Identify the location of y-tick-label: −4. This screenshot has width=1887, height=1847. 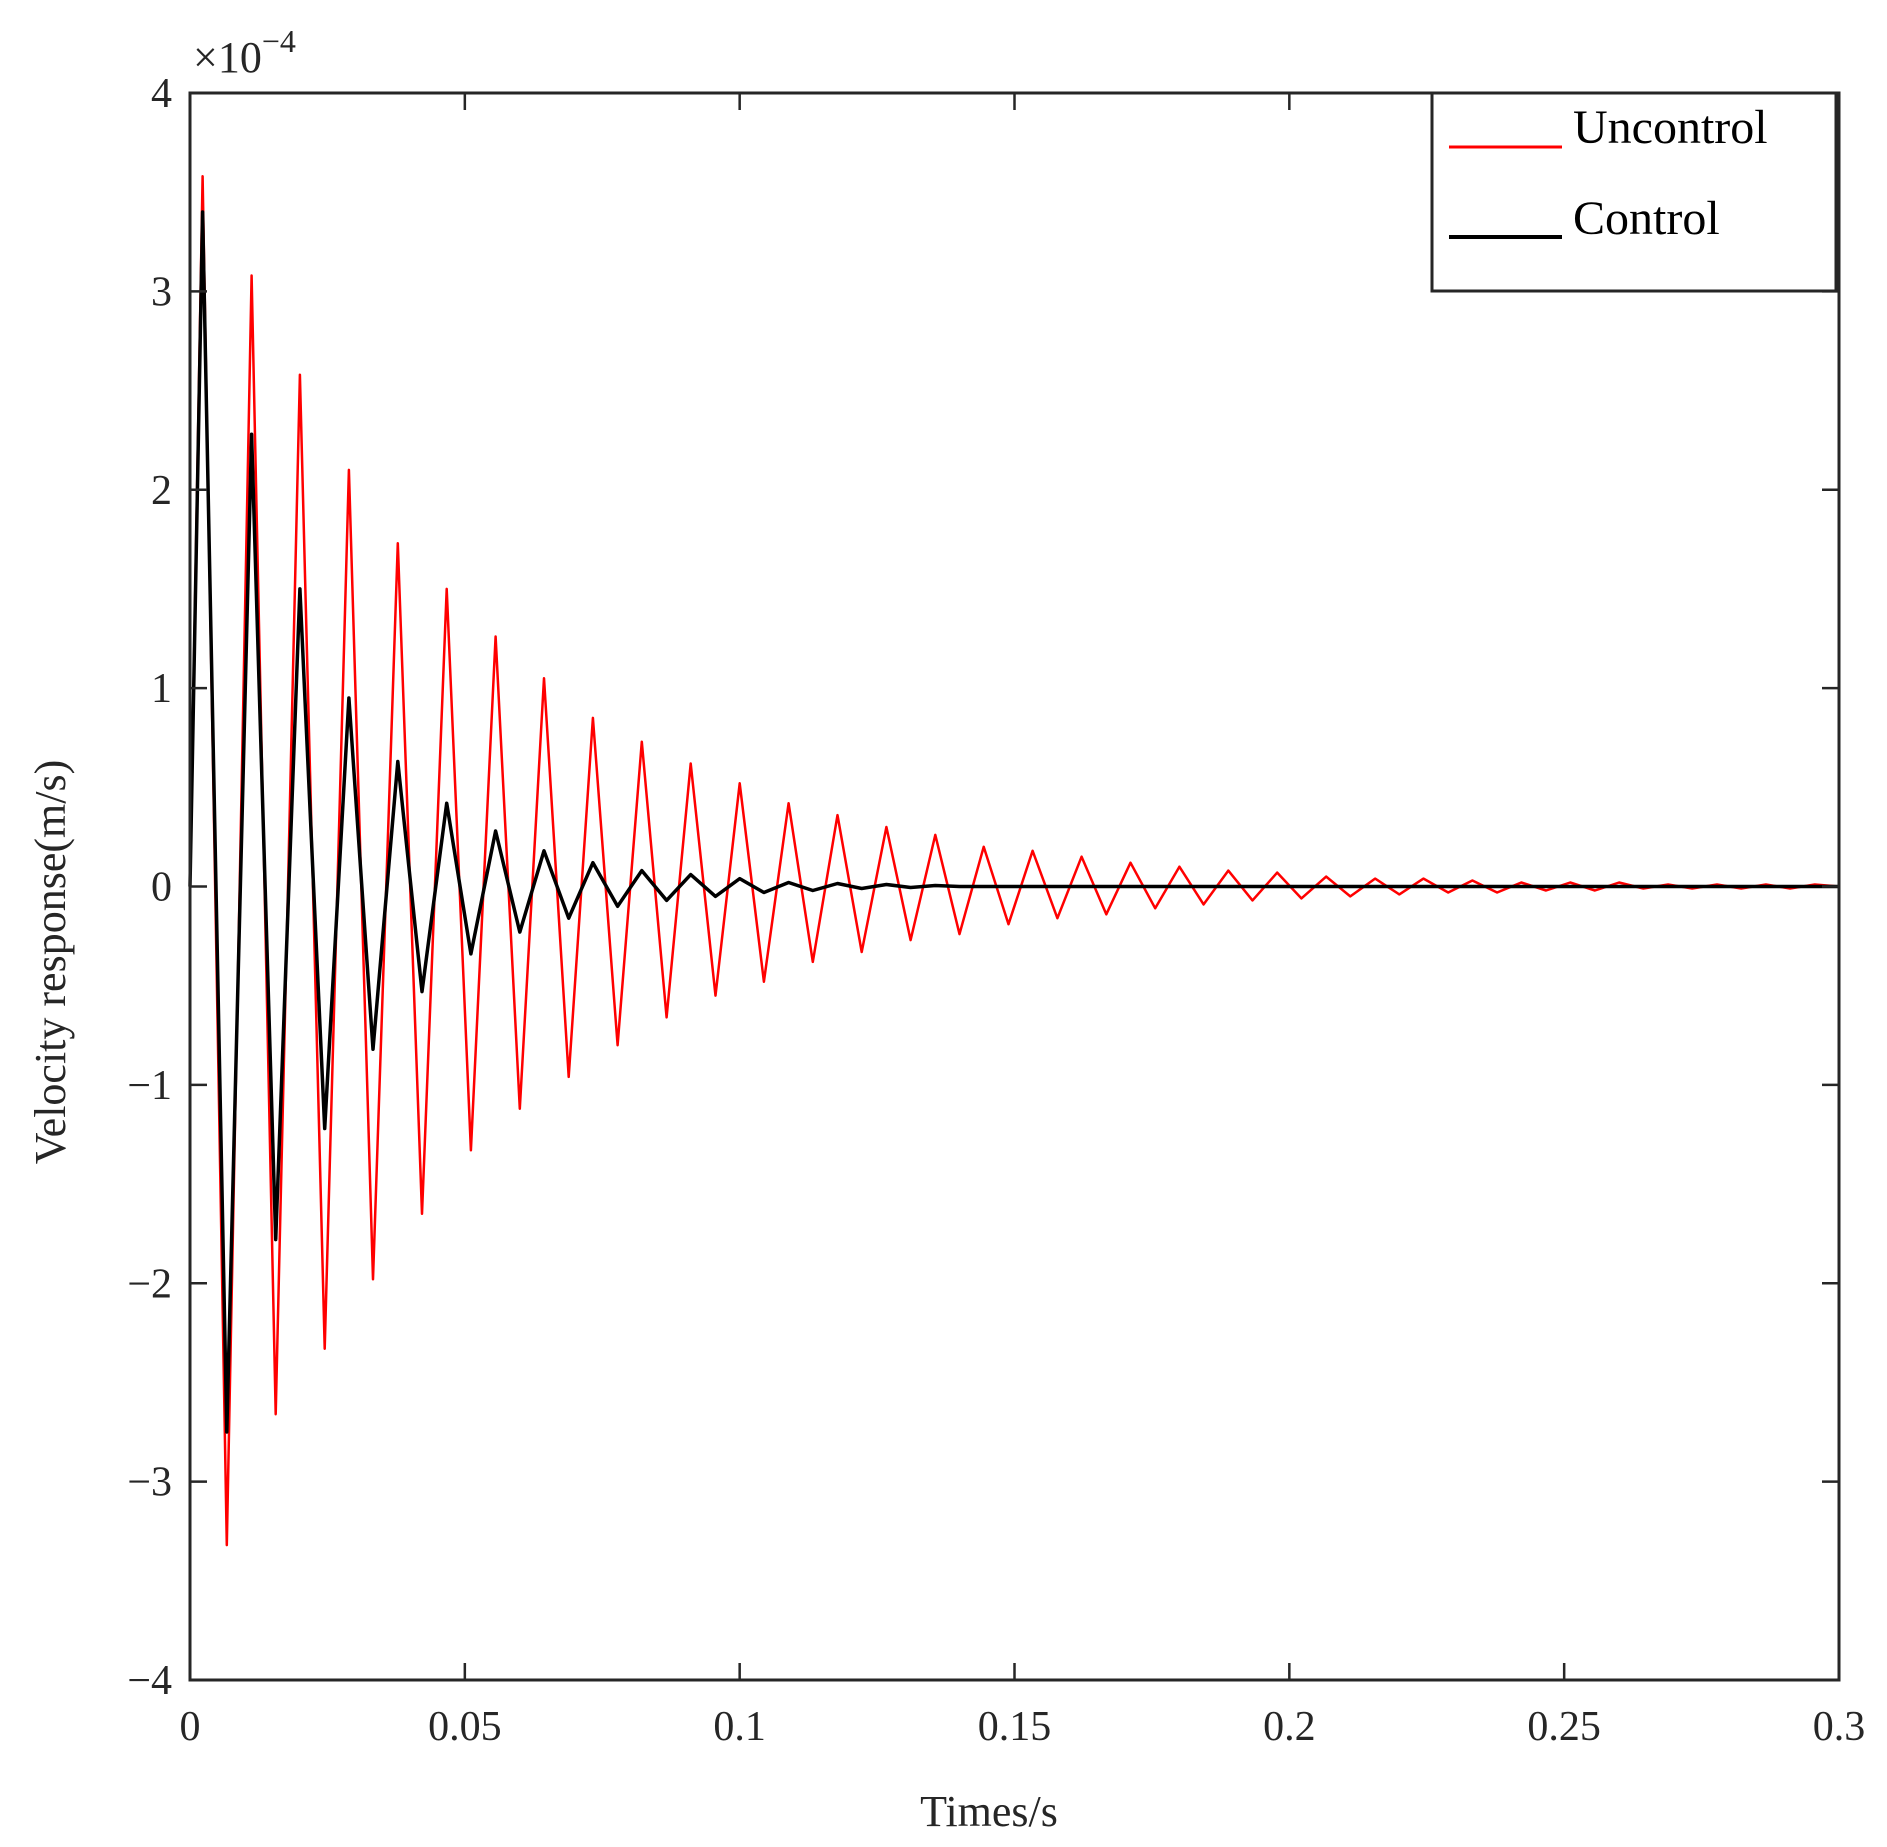
(149, 1681).